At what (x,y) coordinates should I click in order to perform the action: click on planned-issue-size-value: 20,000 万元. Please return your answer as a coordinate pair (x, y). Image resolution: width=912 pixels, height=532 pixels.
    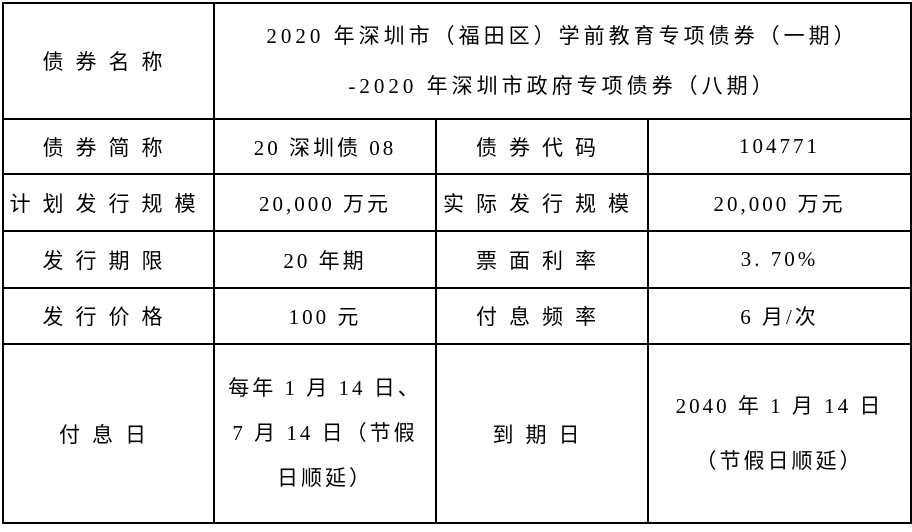
    Looking at the image, I should click on (325, 202).